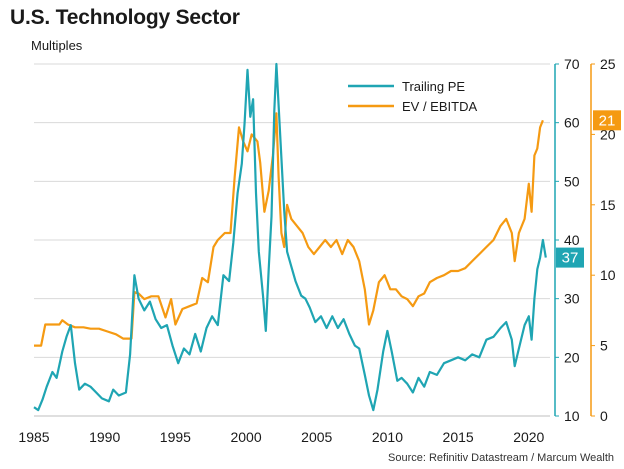 Image resolution: width=624 pixels, height=469 pixels. I want to click on latest-value-badges: 37 21, so click(588, 189).